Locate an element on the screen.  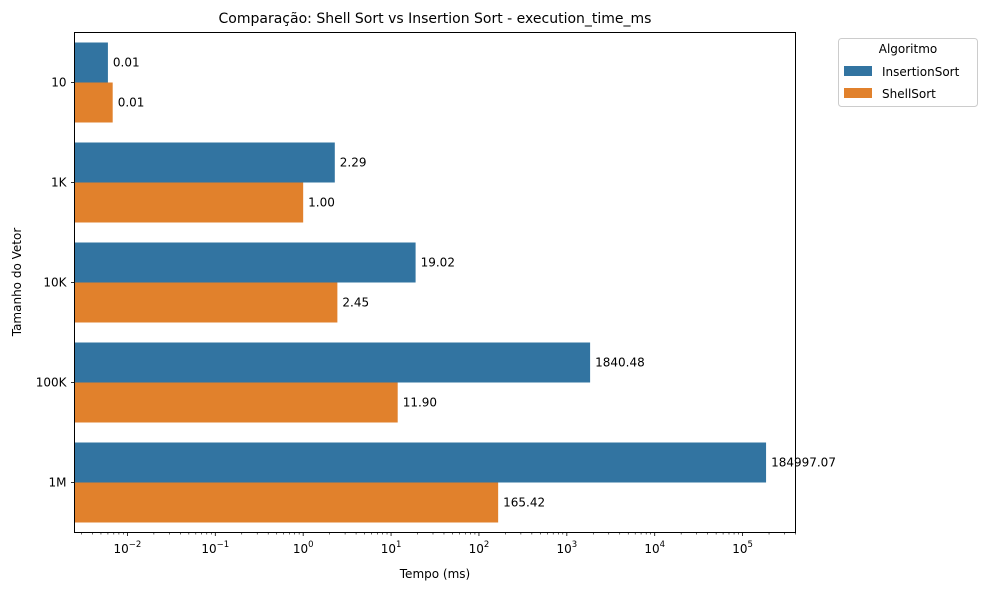
legend-swatch-shellsort is located at coordinates (858, 93).